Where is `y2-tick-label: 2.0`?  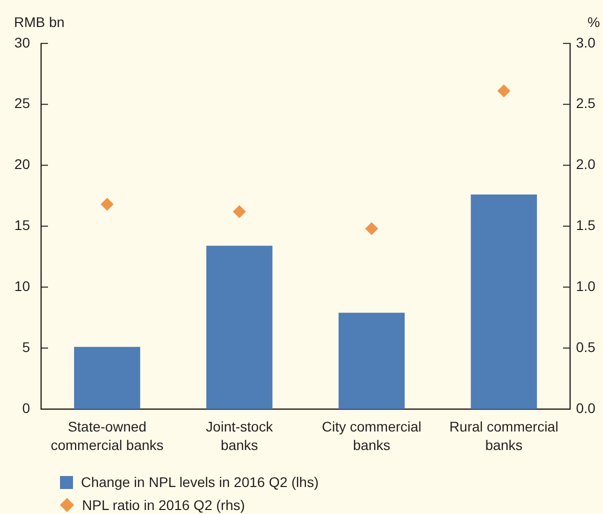
y2-tick-label: 2.0 is located at coordinates (586, 164).